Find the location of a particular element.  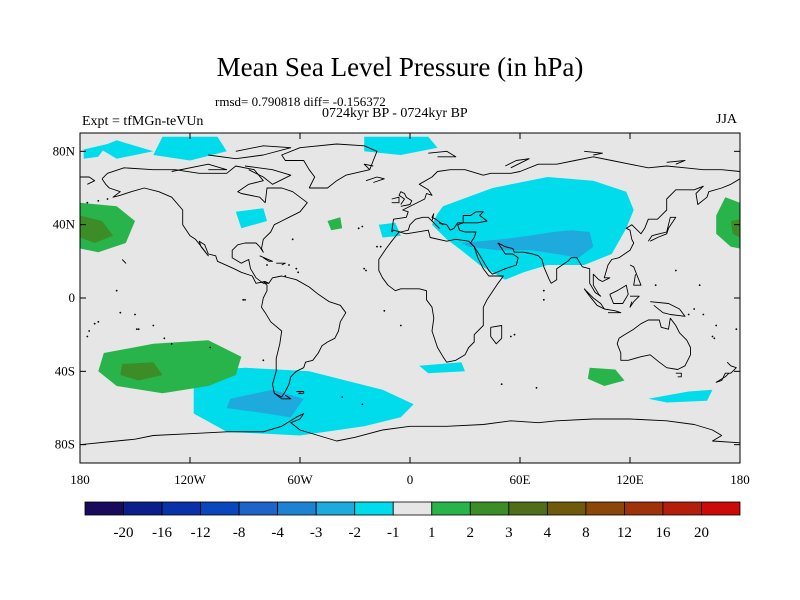

stats-line: rmsd= 0.790818 diff= -0.156372 is located at coordinates (300, 101).